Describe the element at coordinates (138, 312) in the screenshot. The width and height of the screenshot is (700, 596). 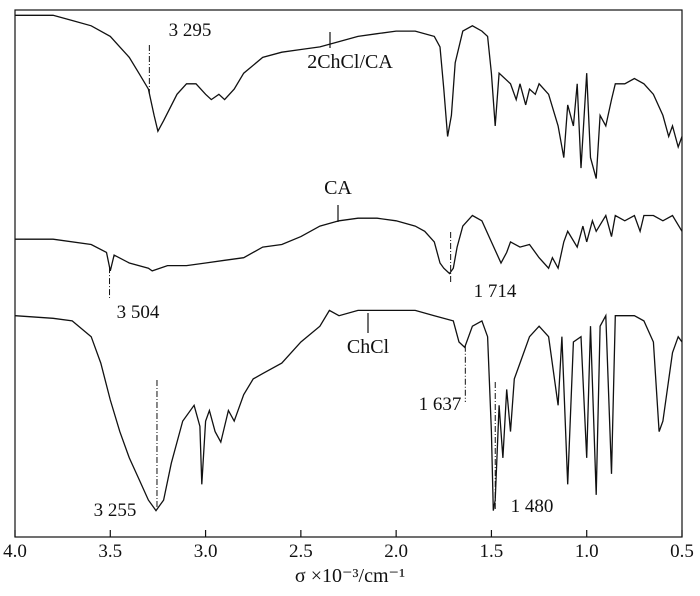
I see `peak-label: 3 504` at that location.